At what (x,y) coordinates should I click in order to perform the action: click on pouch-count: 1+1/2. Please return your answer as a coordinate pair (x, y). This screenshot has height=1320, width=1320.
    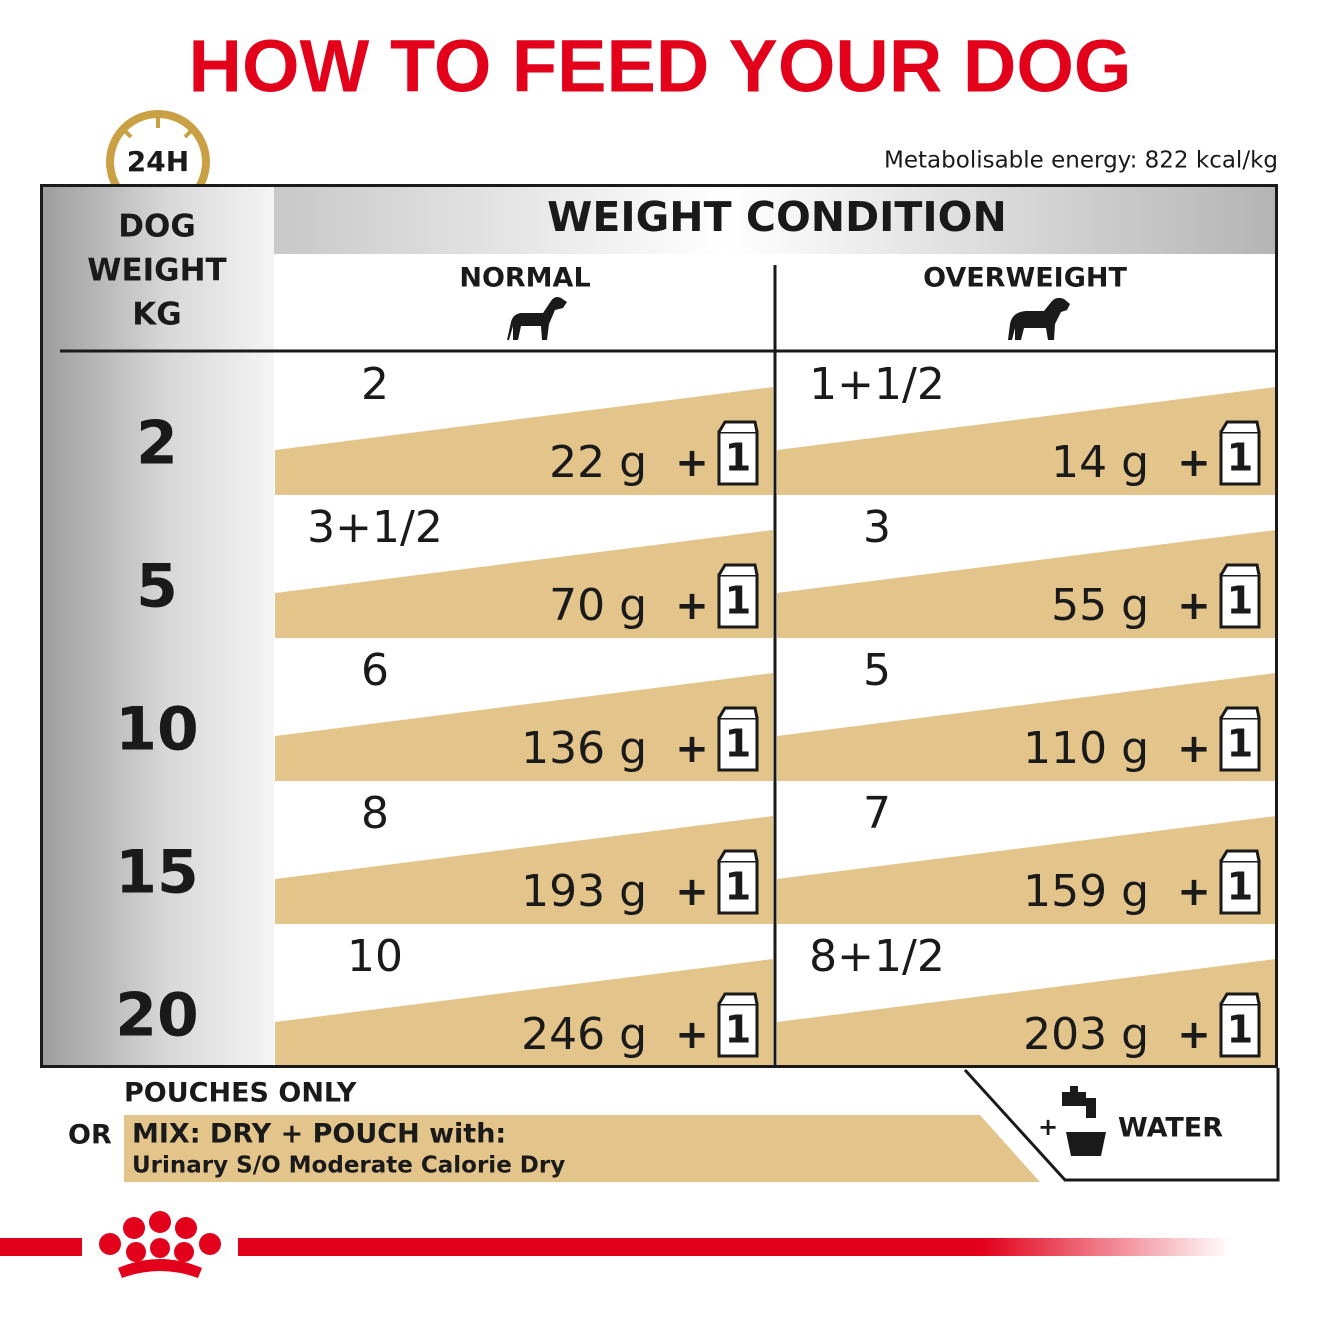
    Looking at the image, I should click on (877, 384).